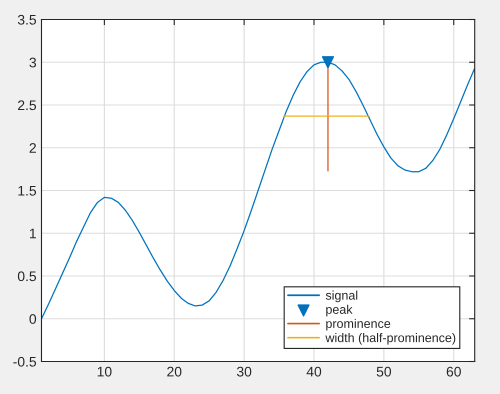 The image size is (500, 394). Describe the element at coordinates (174, 371) in the screenshot. I see `x-tick-label: 20` at that location.